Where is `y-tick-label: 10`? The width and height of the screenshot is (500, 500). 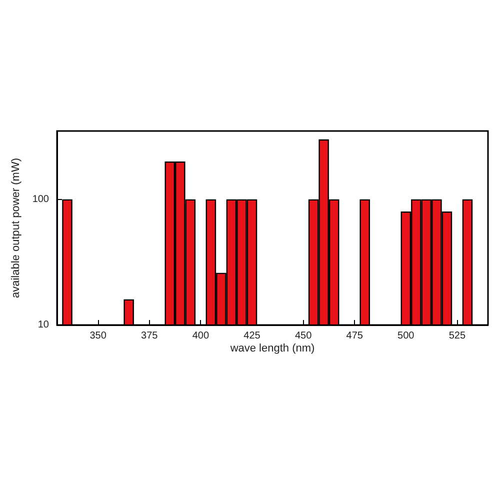
y-tick-label: 10 is located at coordinates (44, 325).